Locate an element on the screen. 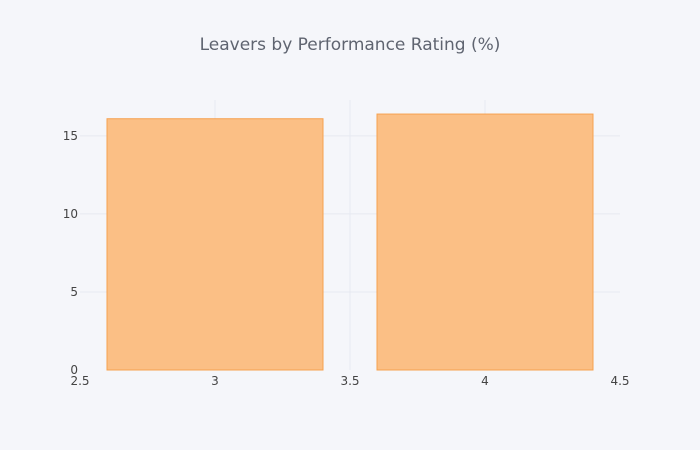 This screenshot has height=450, width=700. x-axis-ticks: 2.5 3 3.5 4 4.5 is located at coordinates (349, 381).